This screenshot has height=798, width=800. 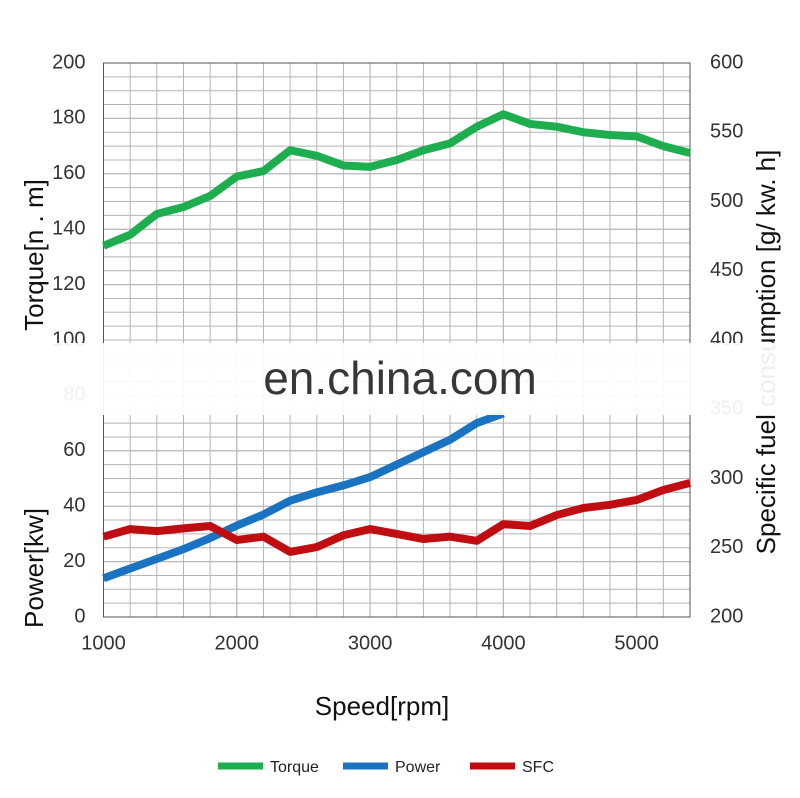 What do you see at coordinates (103, 643) in the screenshot?
I see `x-tick-label: 1000` at bounding box center [103, 643].